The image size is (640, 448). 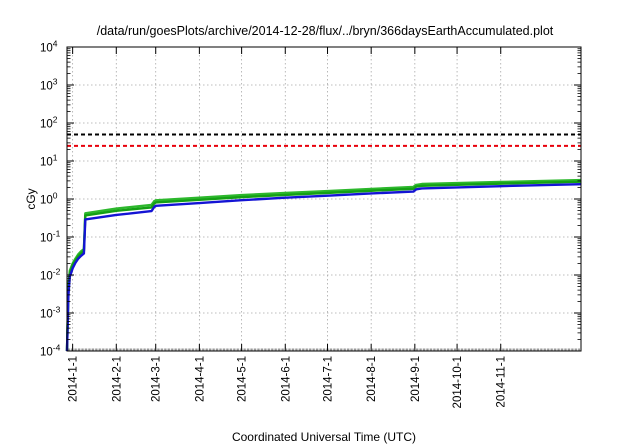 I want to click on x-tick-label: 2014-11-1, so click(x=502, y=382).